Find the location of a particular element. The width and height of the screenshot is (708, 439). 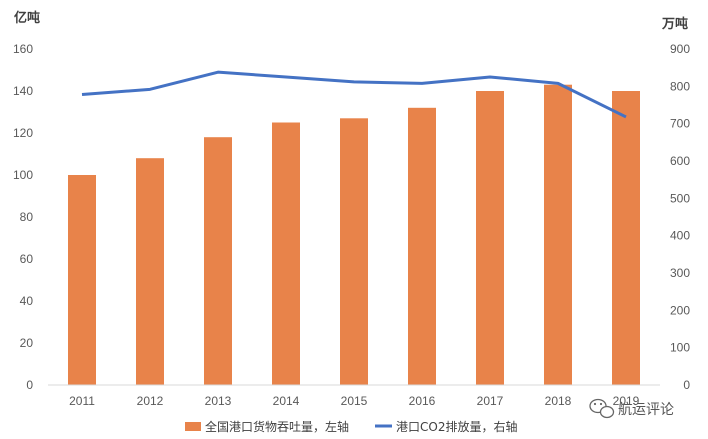

watermark-text: 航运评论 is located at coordinates (646, 410).